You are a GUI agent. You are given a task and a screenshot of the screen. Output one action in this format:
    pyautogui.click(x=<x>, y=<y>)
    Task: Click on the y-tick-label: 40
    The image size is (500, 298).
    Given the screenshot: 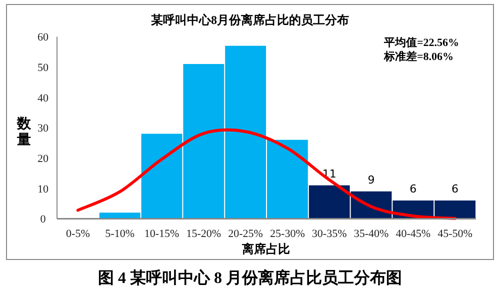 What is the action you would take?
    pyautogui.click(x=43, y=98)
    